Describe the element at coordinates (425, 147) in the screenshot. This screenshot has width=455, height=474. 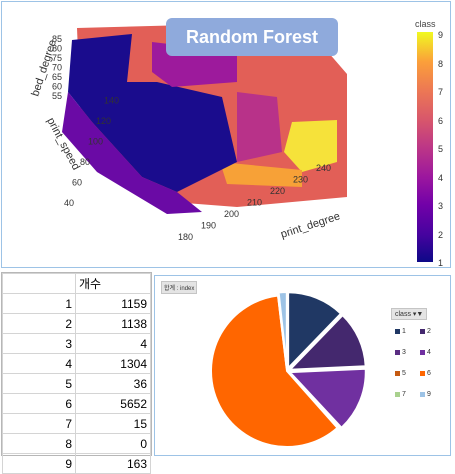
I see `colorbar` at that location.